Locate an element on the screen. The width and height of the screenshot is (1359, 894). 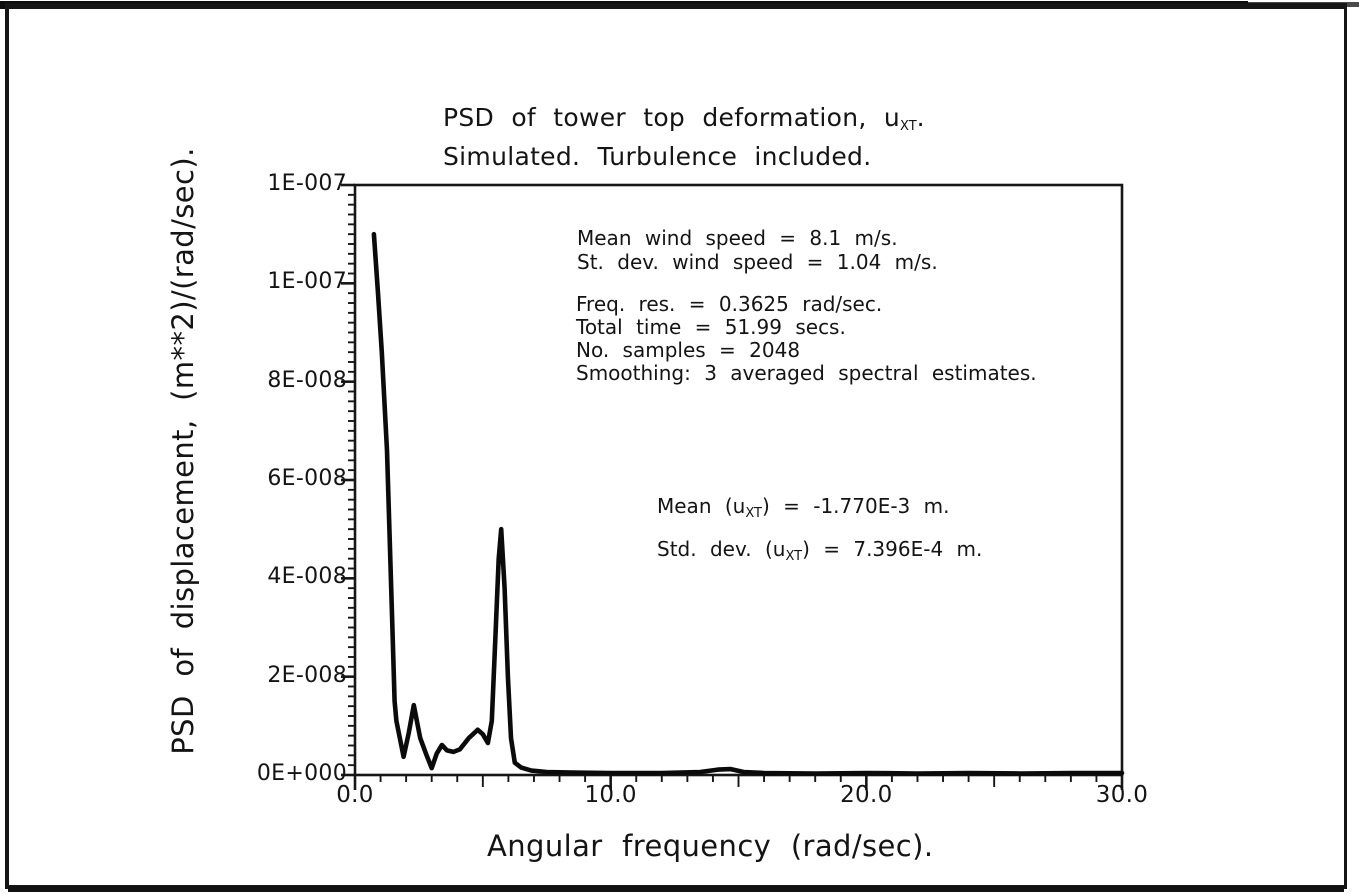
title-text: PSD of tower top deformation, u is located at coordinates (672, 117).